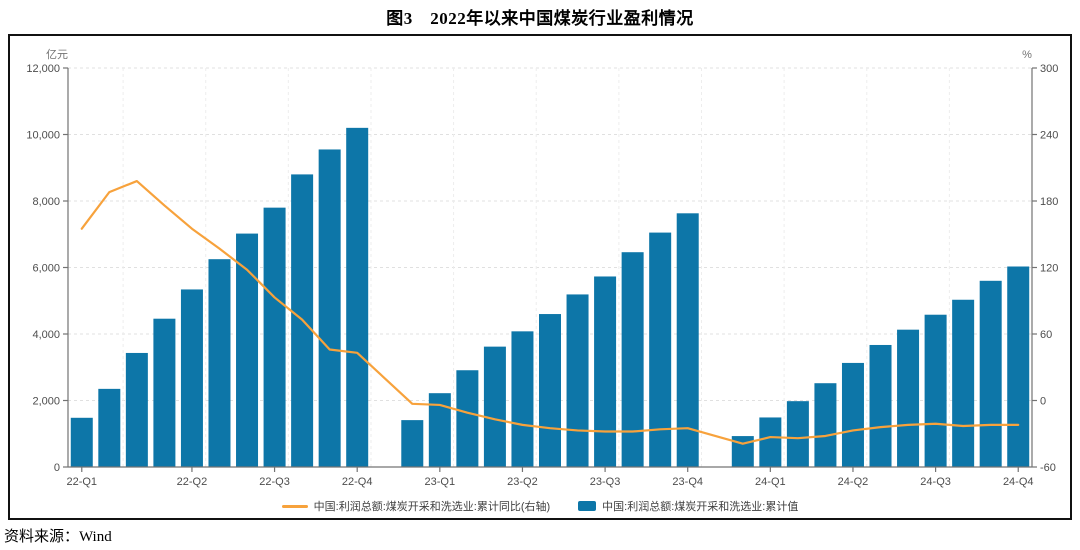  I want to click on source-note: 资料来源：Wind, so click(58, 537).